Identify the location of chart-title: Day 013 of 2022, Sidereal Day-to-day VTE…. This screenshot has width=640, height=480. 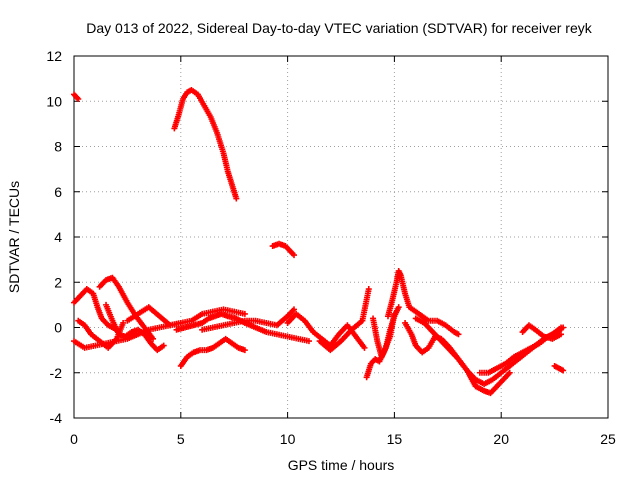
(339, 28).